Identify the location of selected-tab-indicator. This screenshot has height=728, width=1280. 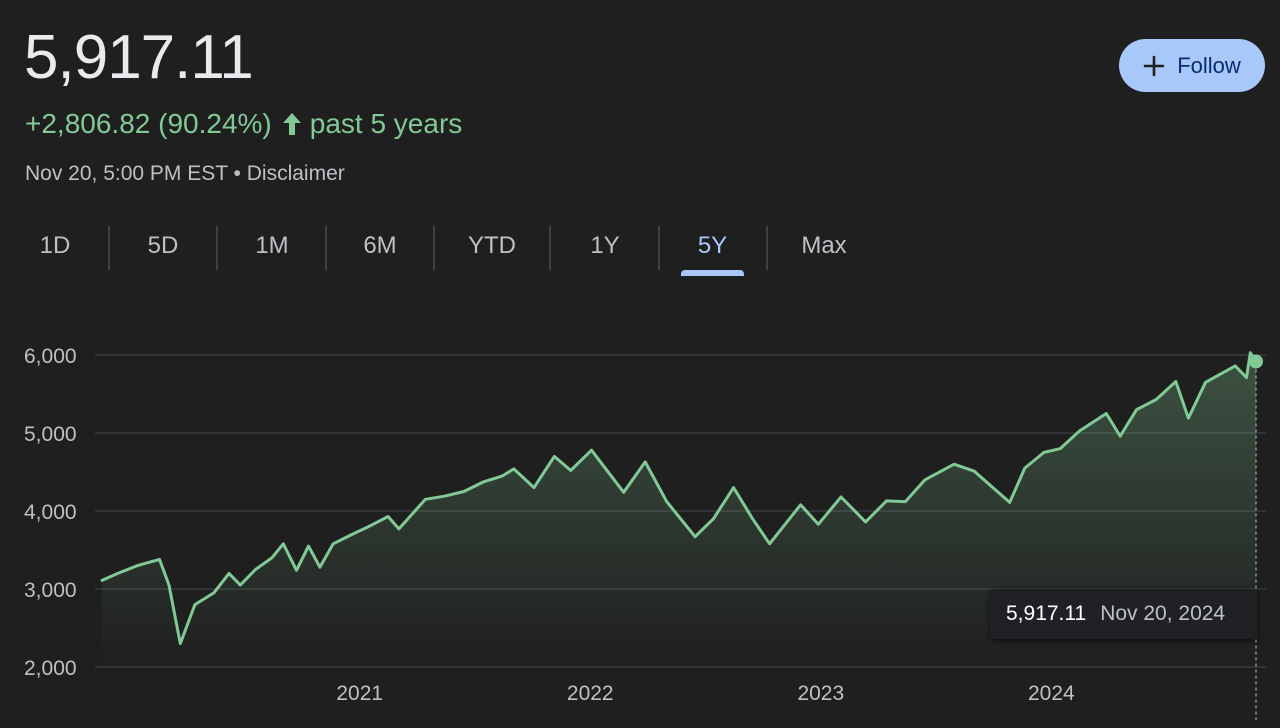
(712, 273).